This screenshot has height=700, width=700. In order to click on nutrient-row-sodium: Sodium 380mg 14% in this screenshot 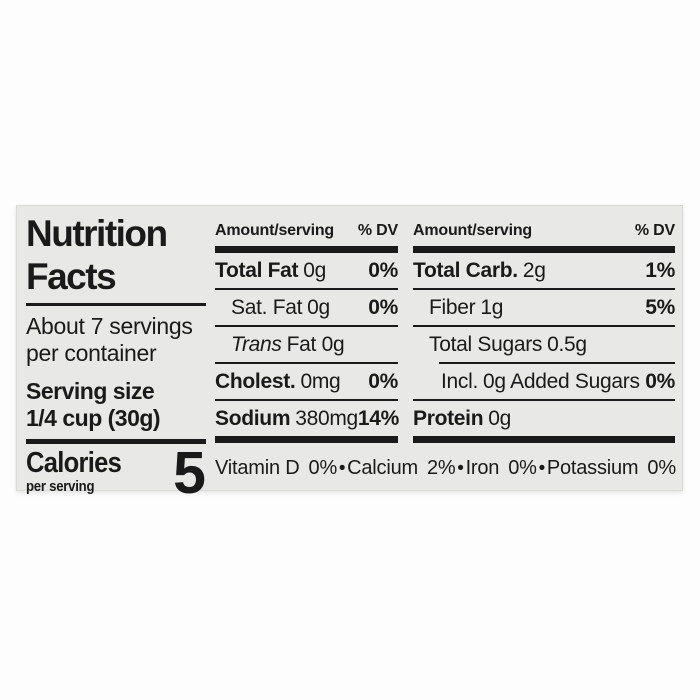, I will do `click(307, 418)`.